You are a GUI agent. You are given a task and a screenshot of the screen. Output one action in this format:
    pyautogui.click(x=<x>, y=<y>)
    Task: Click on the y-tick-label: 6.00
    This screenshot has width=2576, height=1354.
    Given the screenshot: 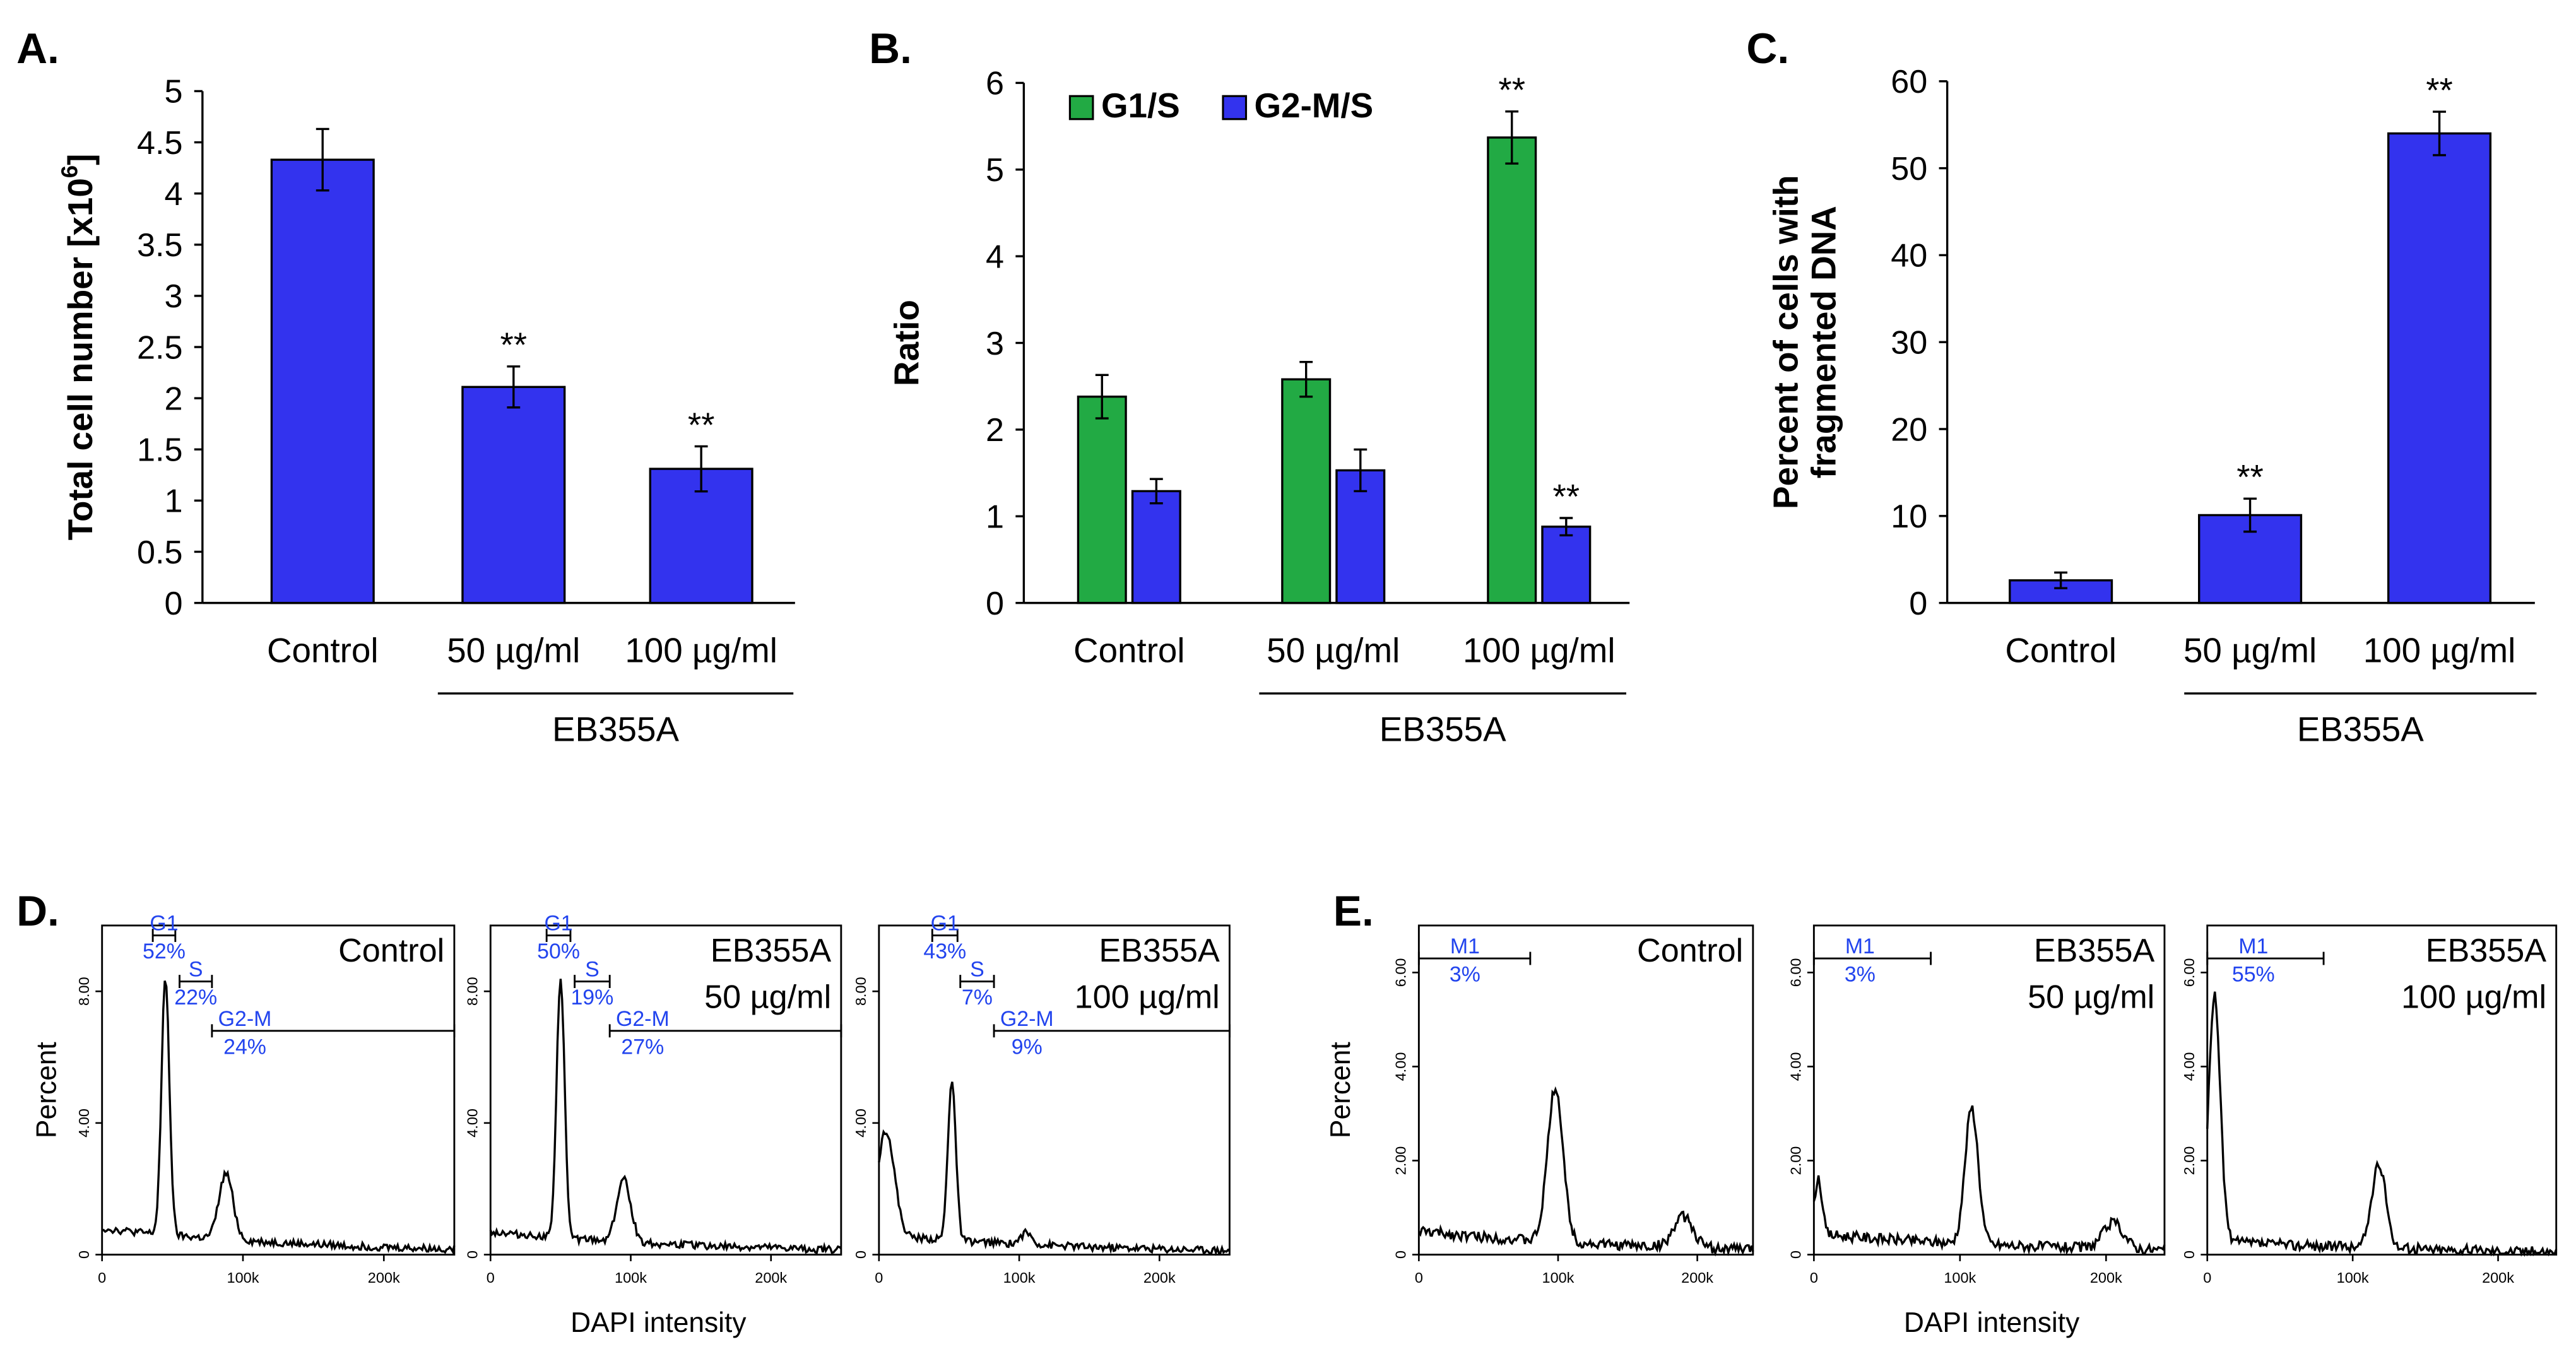 What is the action you would take?
    pyautogui.click(x=2189, y=972)
    